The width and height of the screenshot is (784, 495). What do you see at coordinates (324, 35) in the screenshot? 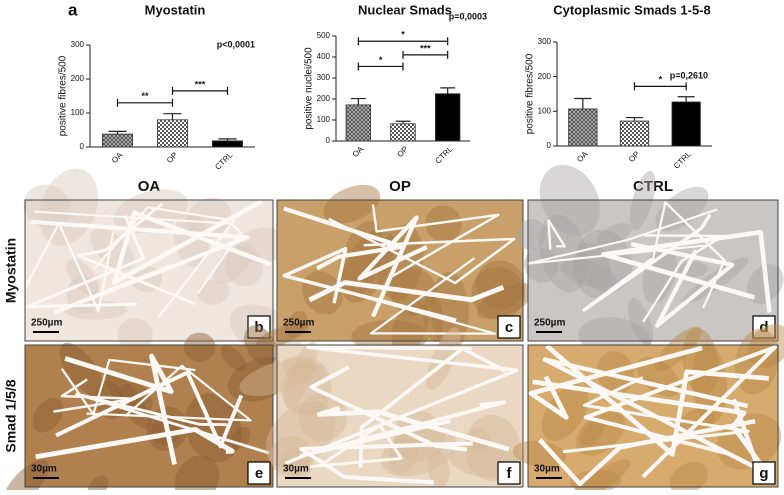
I see `y-tick-label: 500` at bounding box center [324, 35].